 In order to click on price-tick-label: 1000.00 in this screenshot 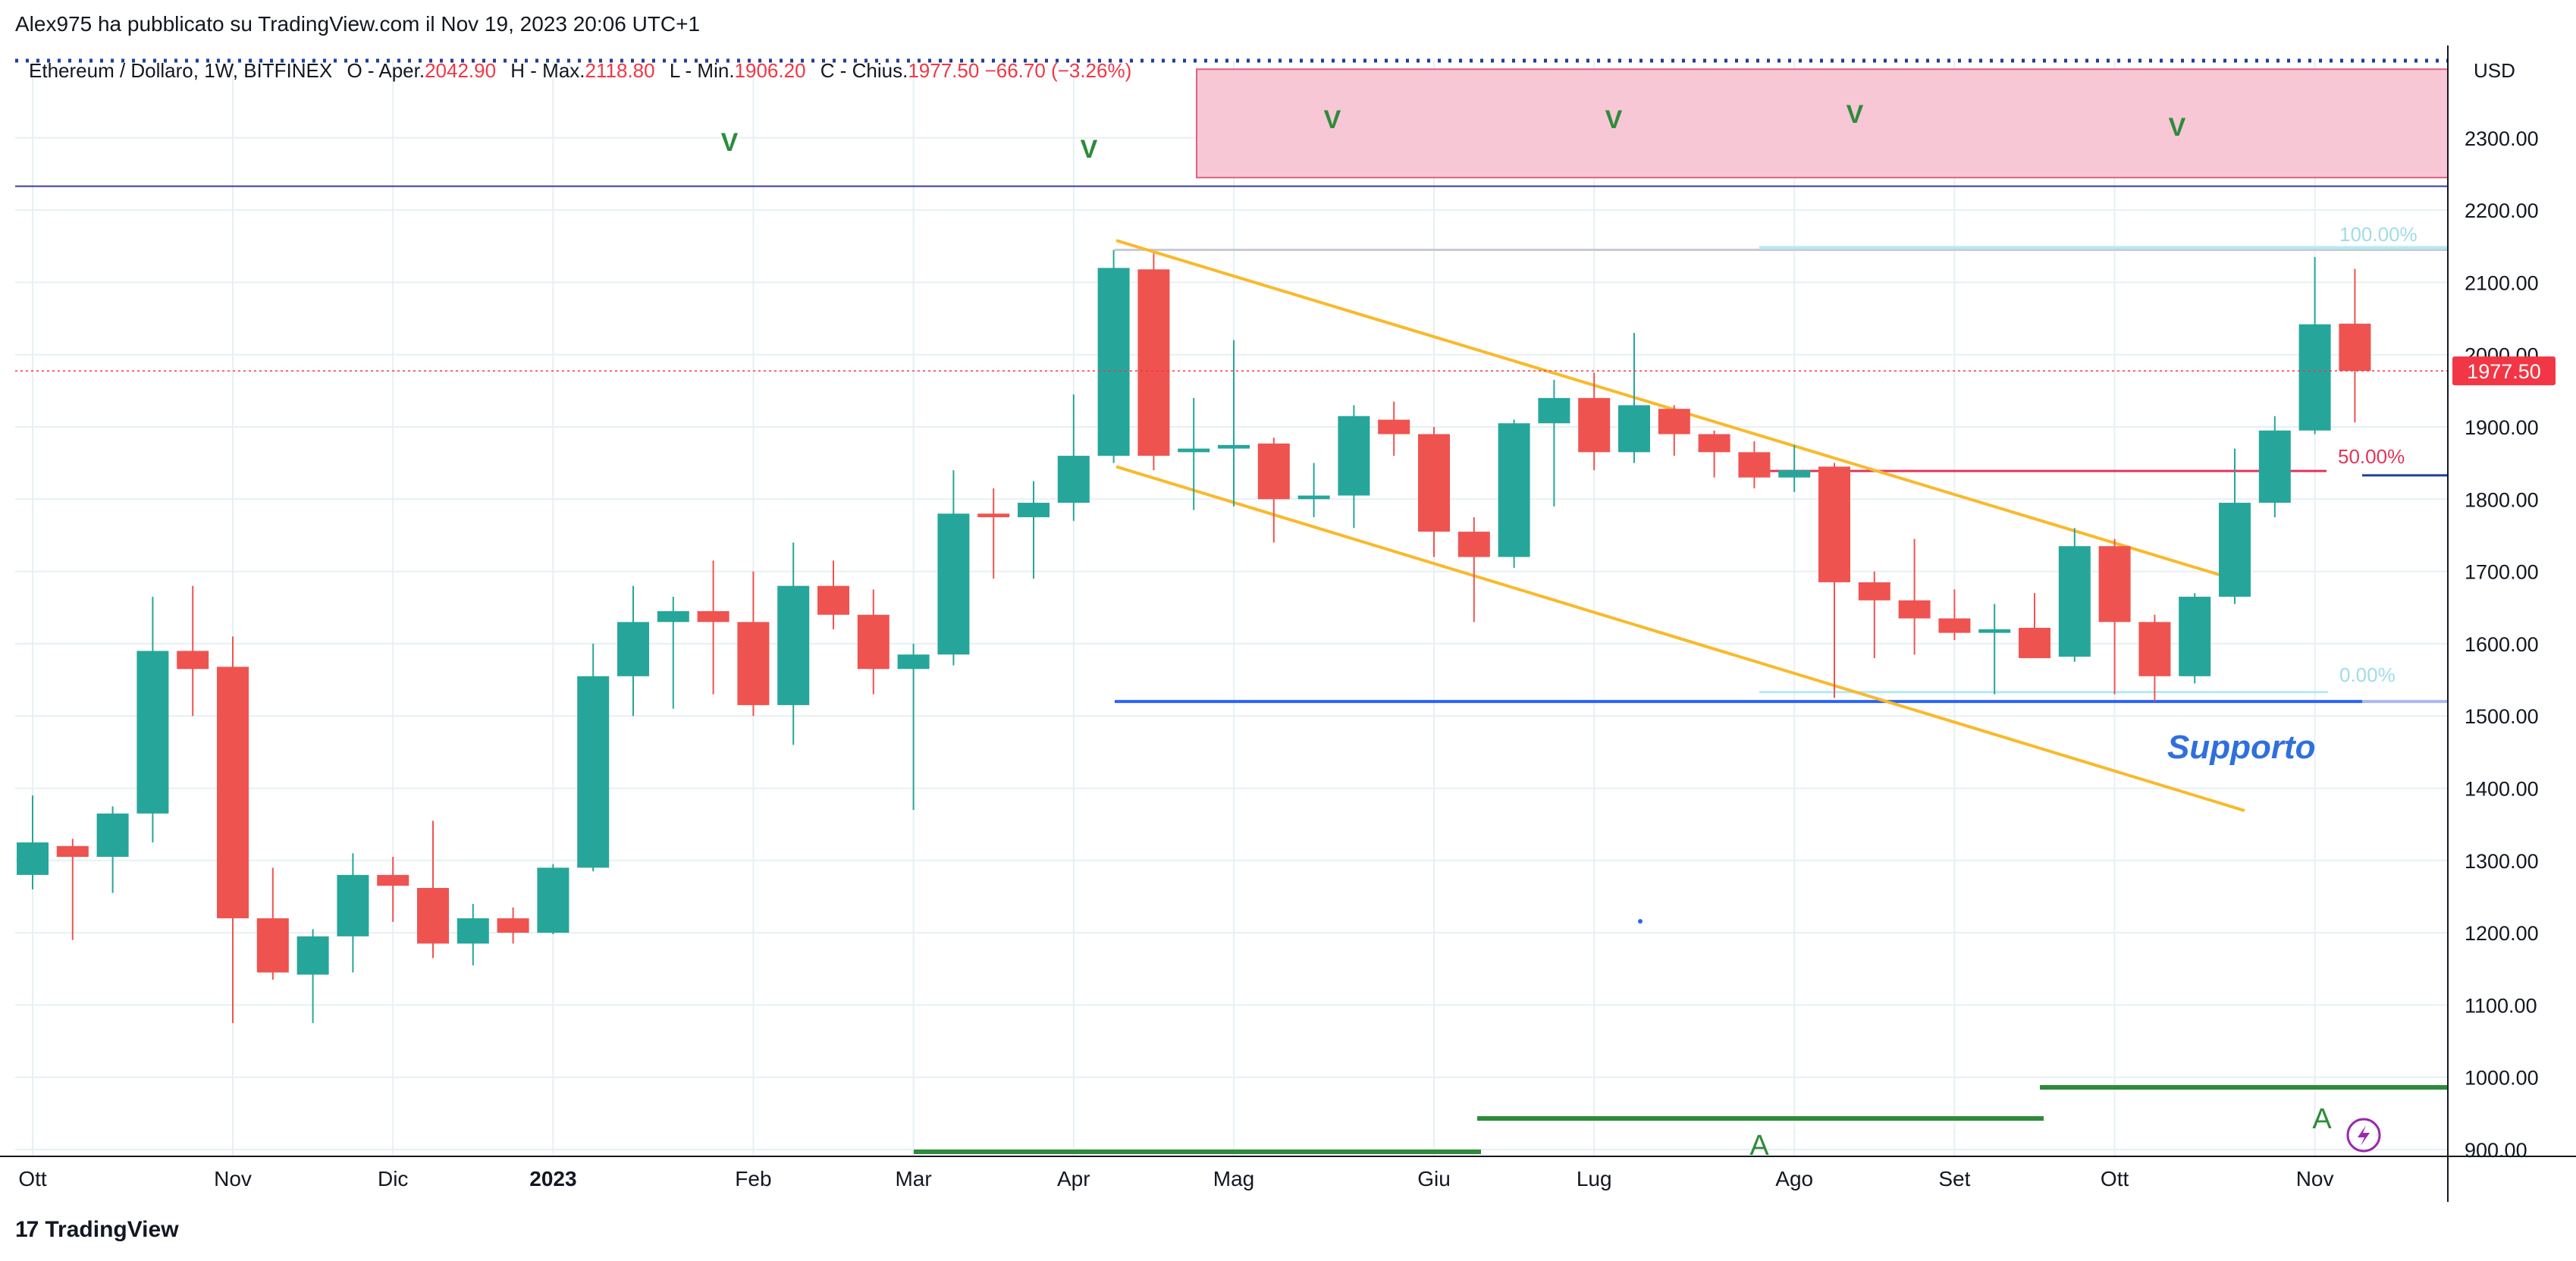, I will do `click(2502, 1078)`.